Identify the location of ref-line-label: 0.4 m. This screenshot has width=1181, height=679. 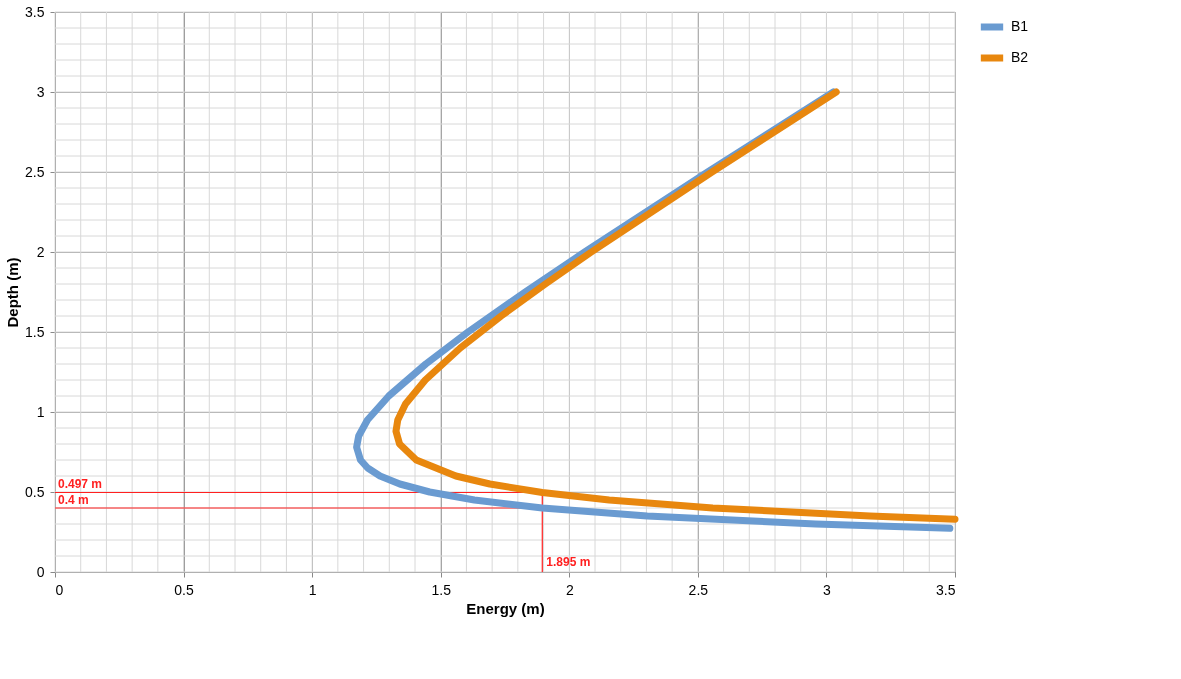
(73, 500).